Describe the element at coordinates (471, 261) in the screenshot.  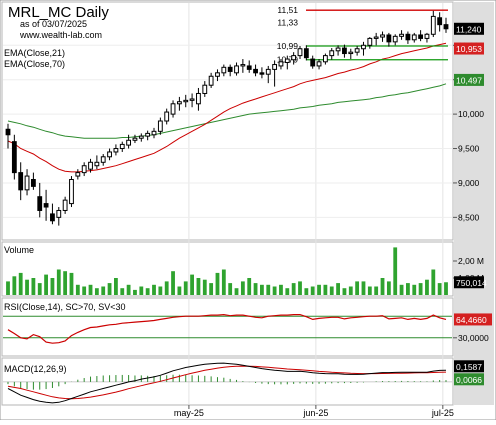
I see `volume-tick-label: 2,00 M` at that location.